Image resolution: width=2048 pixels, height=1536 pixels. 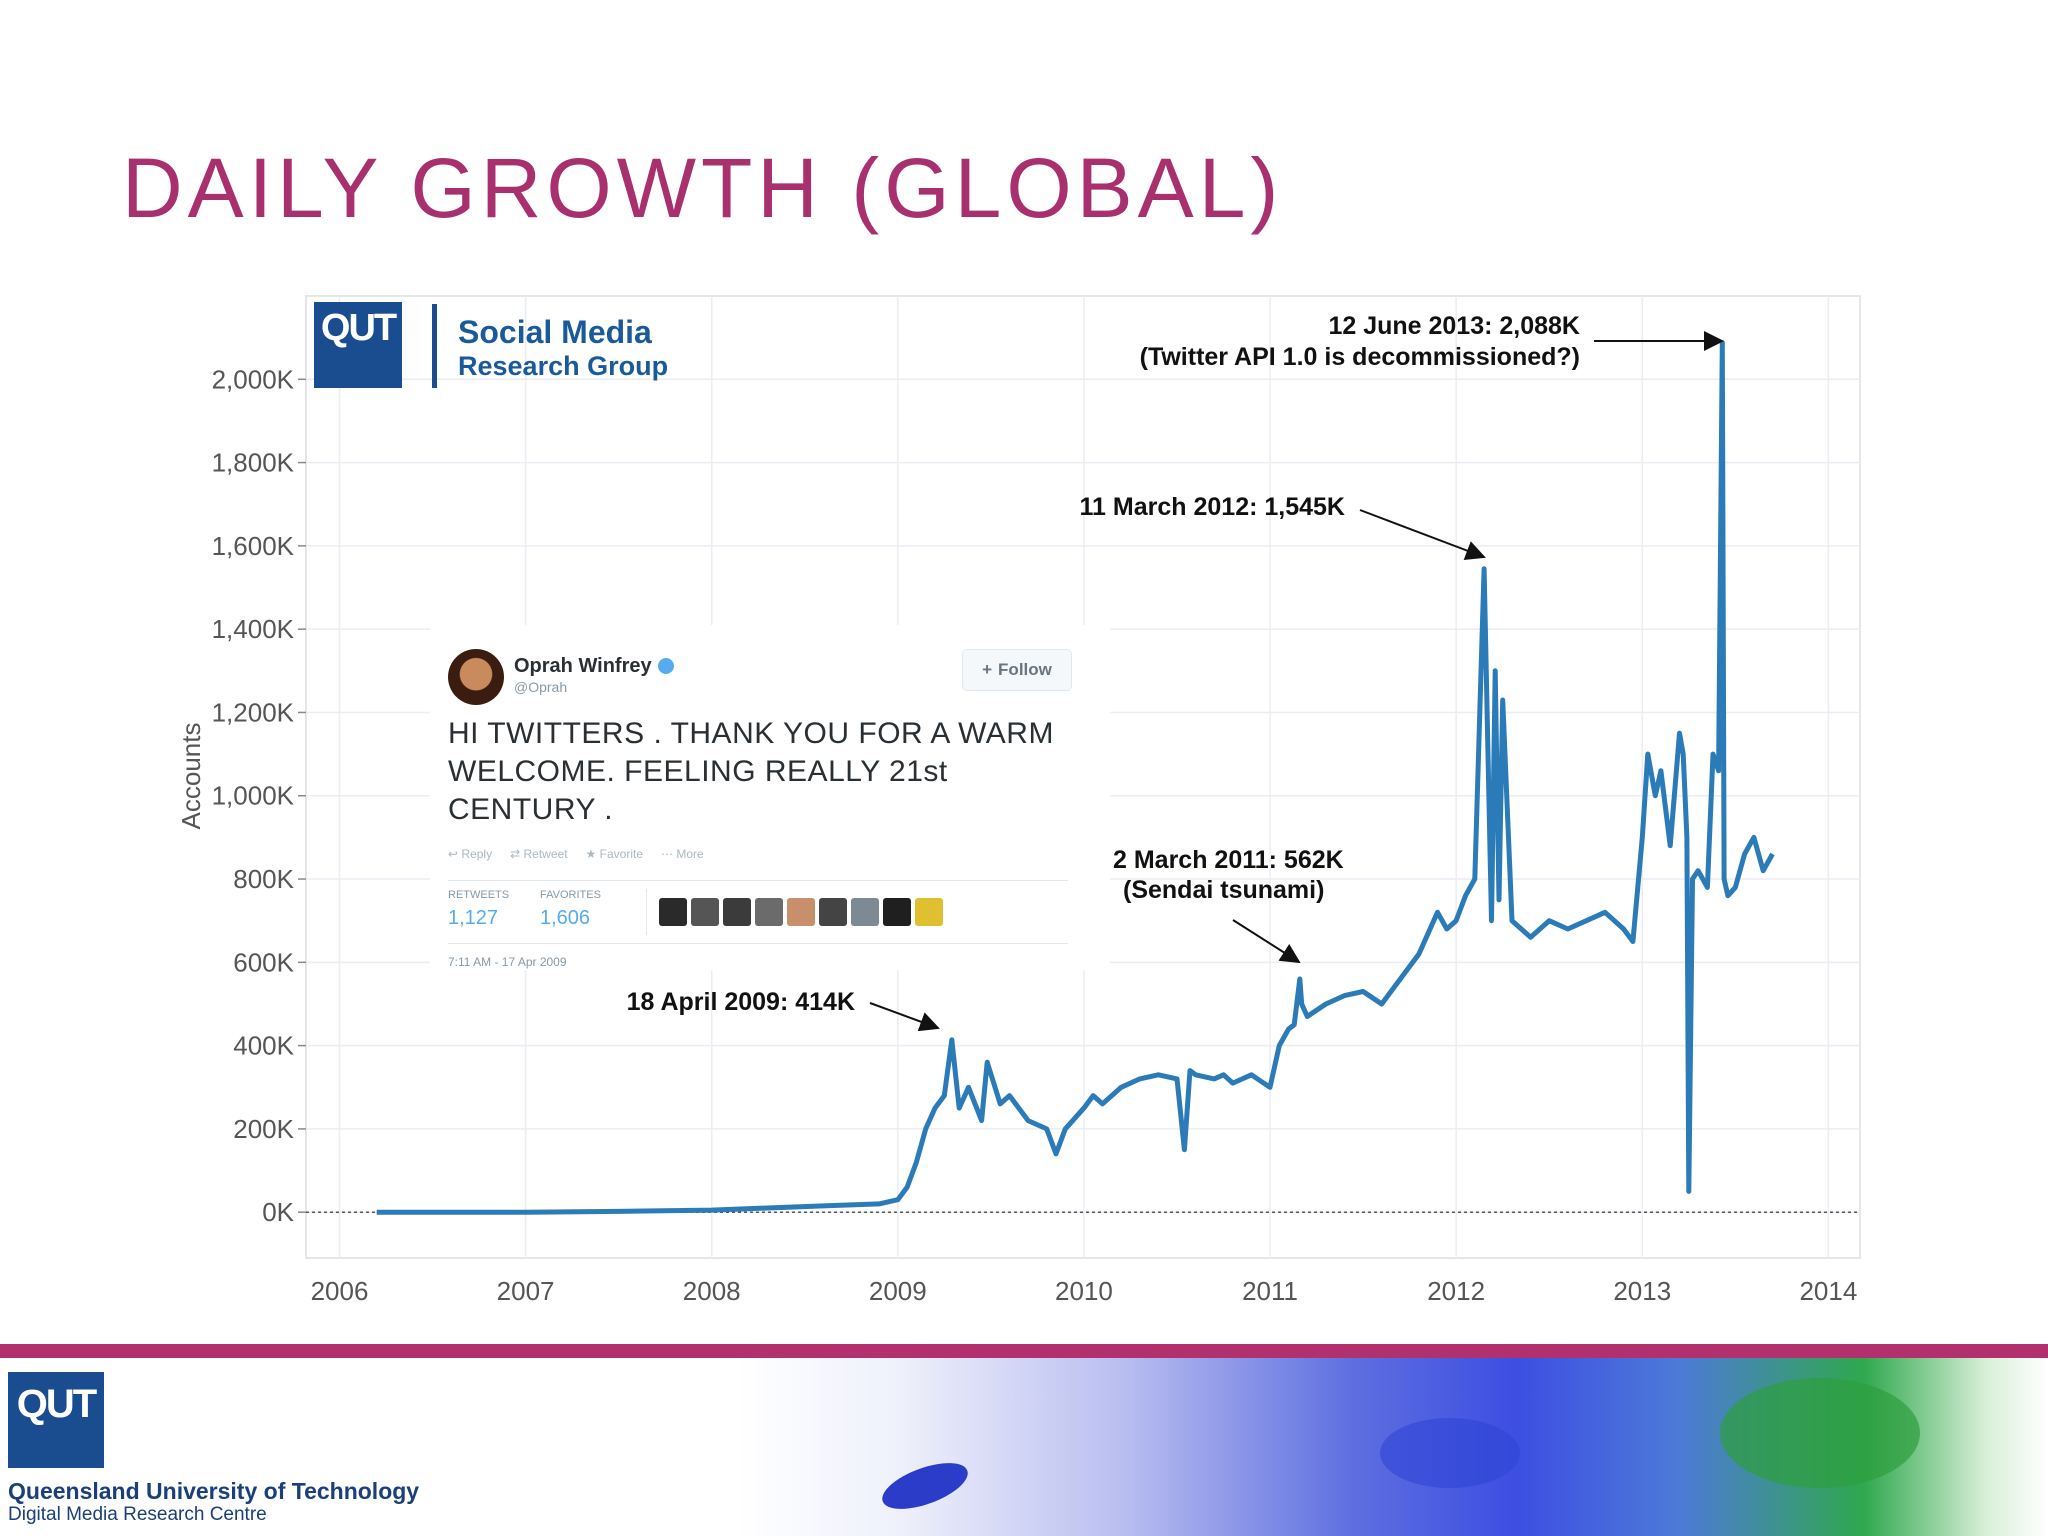 What do you see at coordinates (583, 666) in the screenshot?
I see `tweet-author-name: Oprah Winfrey` at bounding box center [583, 666].